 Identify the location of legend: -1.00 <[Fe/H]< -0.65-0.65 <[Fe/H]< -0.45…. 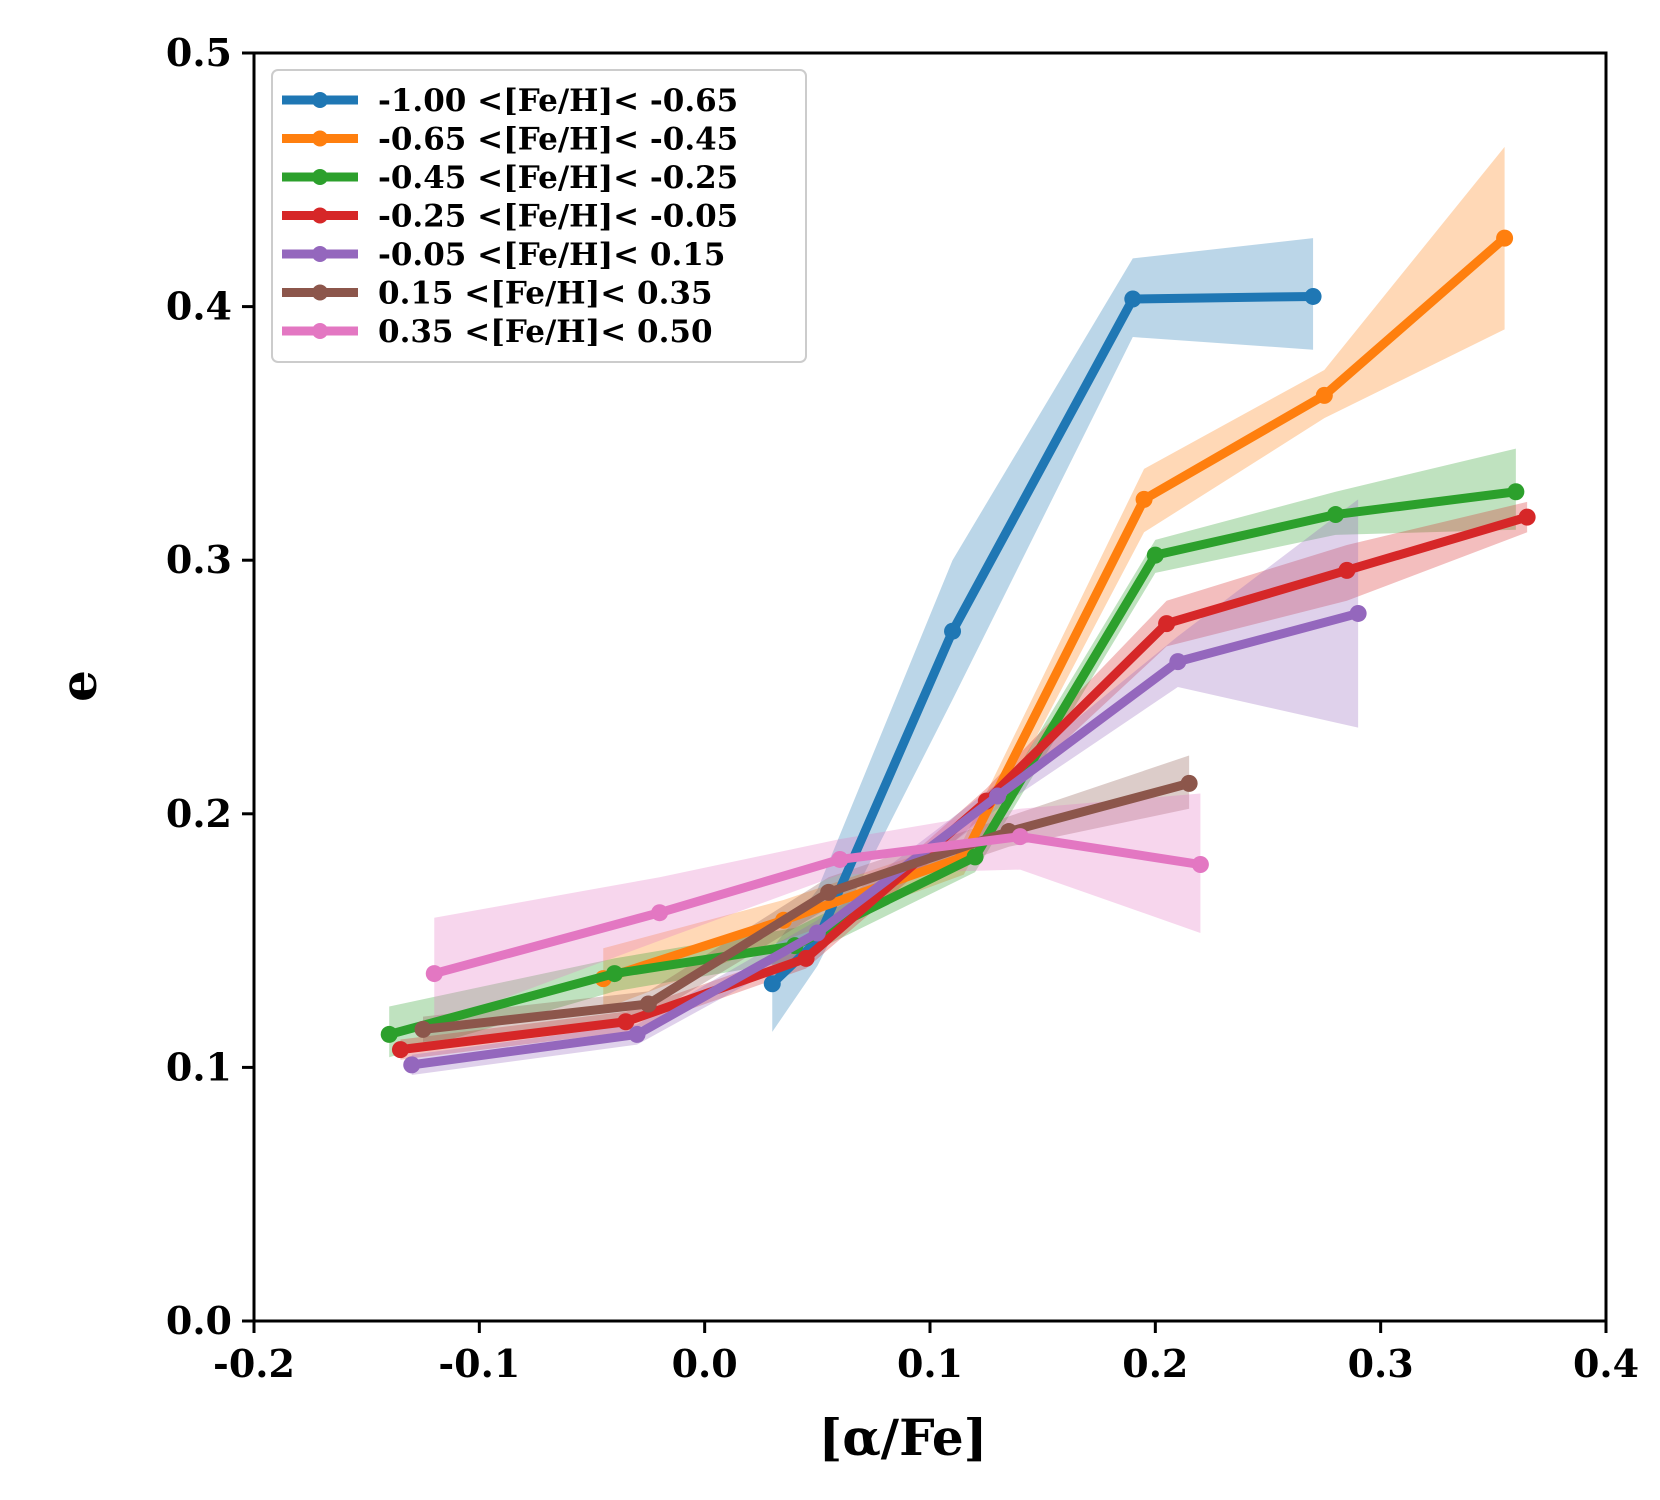
(539, 216).